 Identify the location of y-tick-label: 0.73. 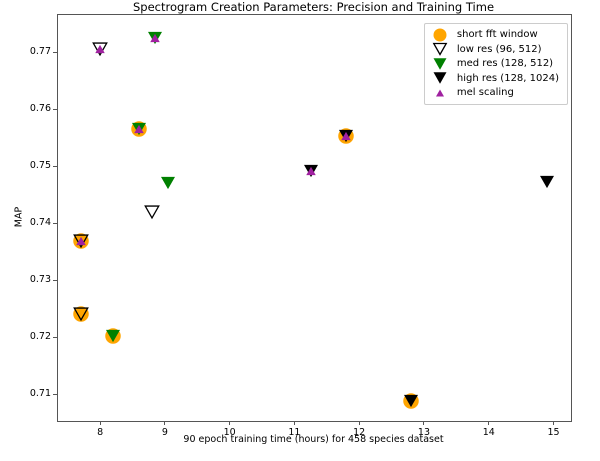
(40, 280).